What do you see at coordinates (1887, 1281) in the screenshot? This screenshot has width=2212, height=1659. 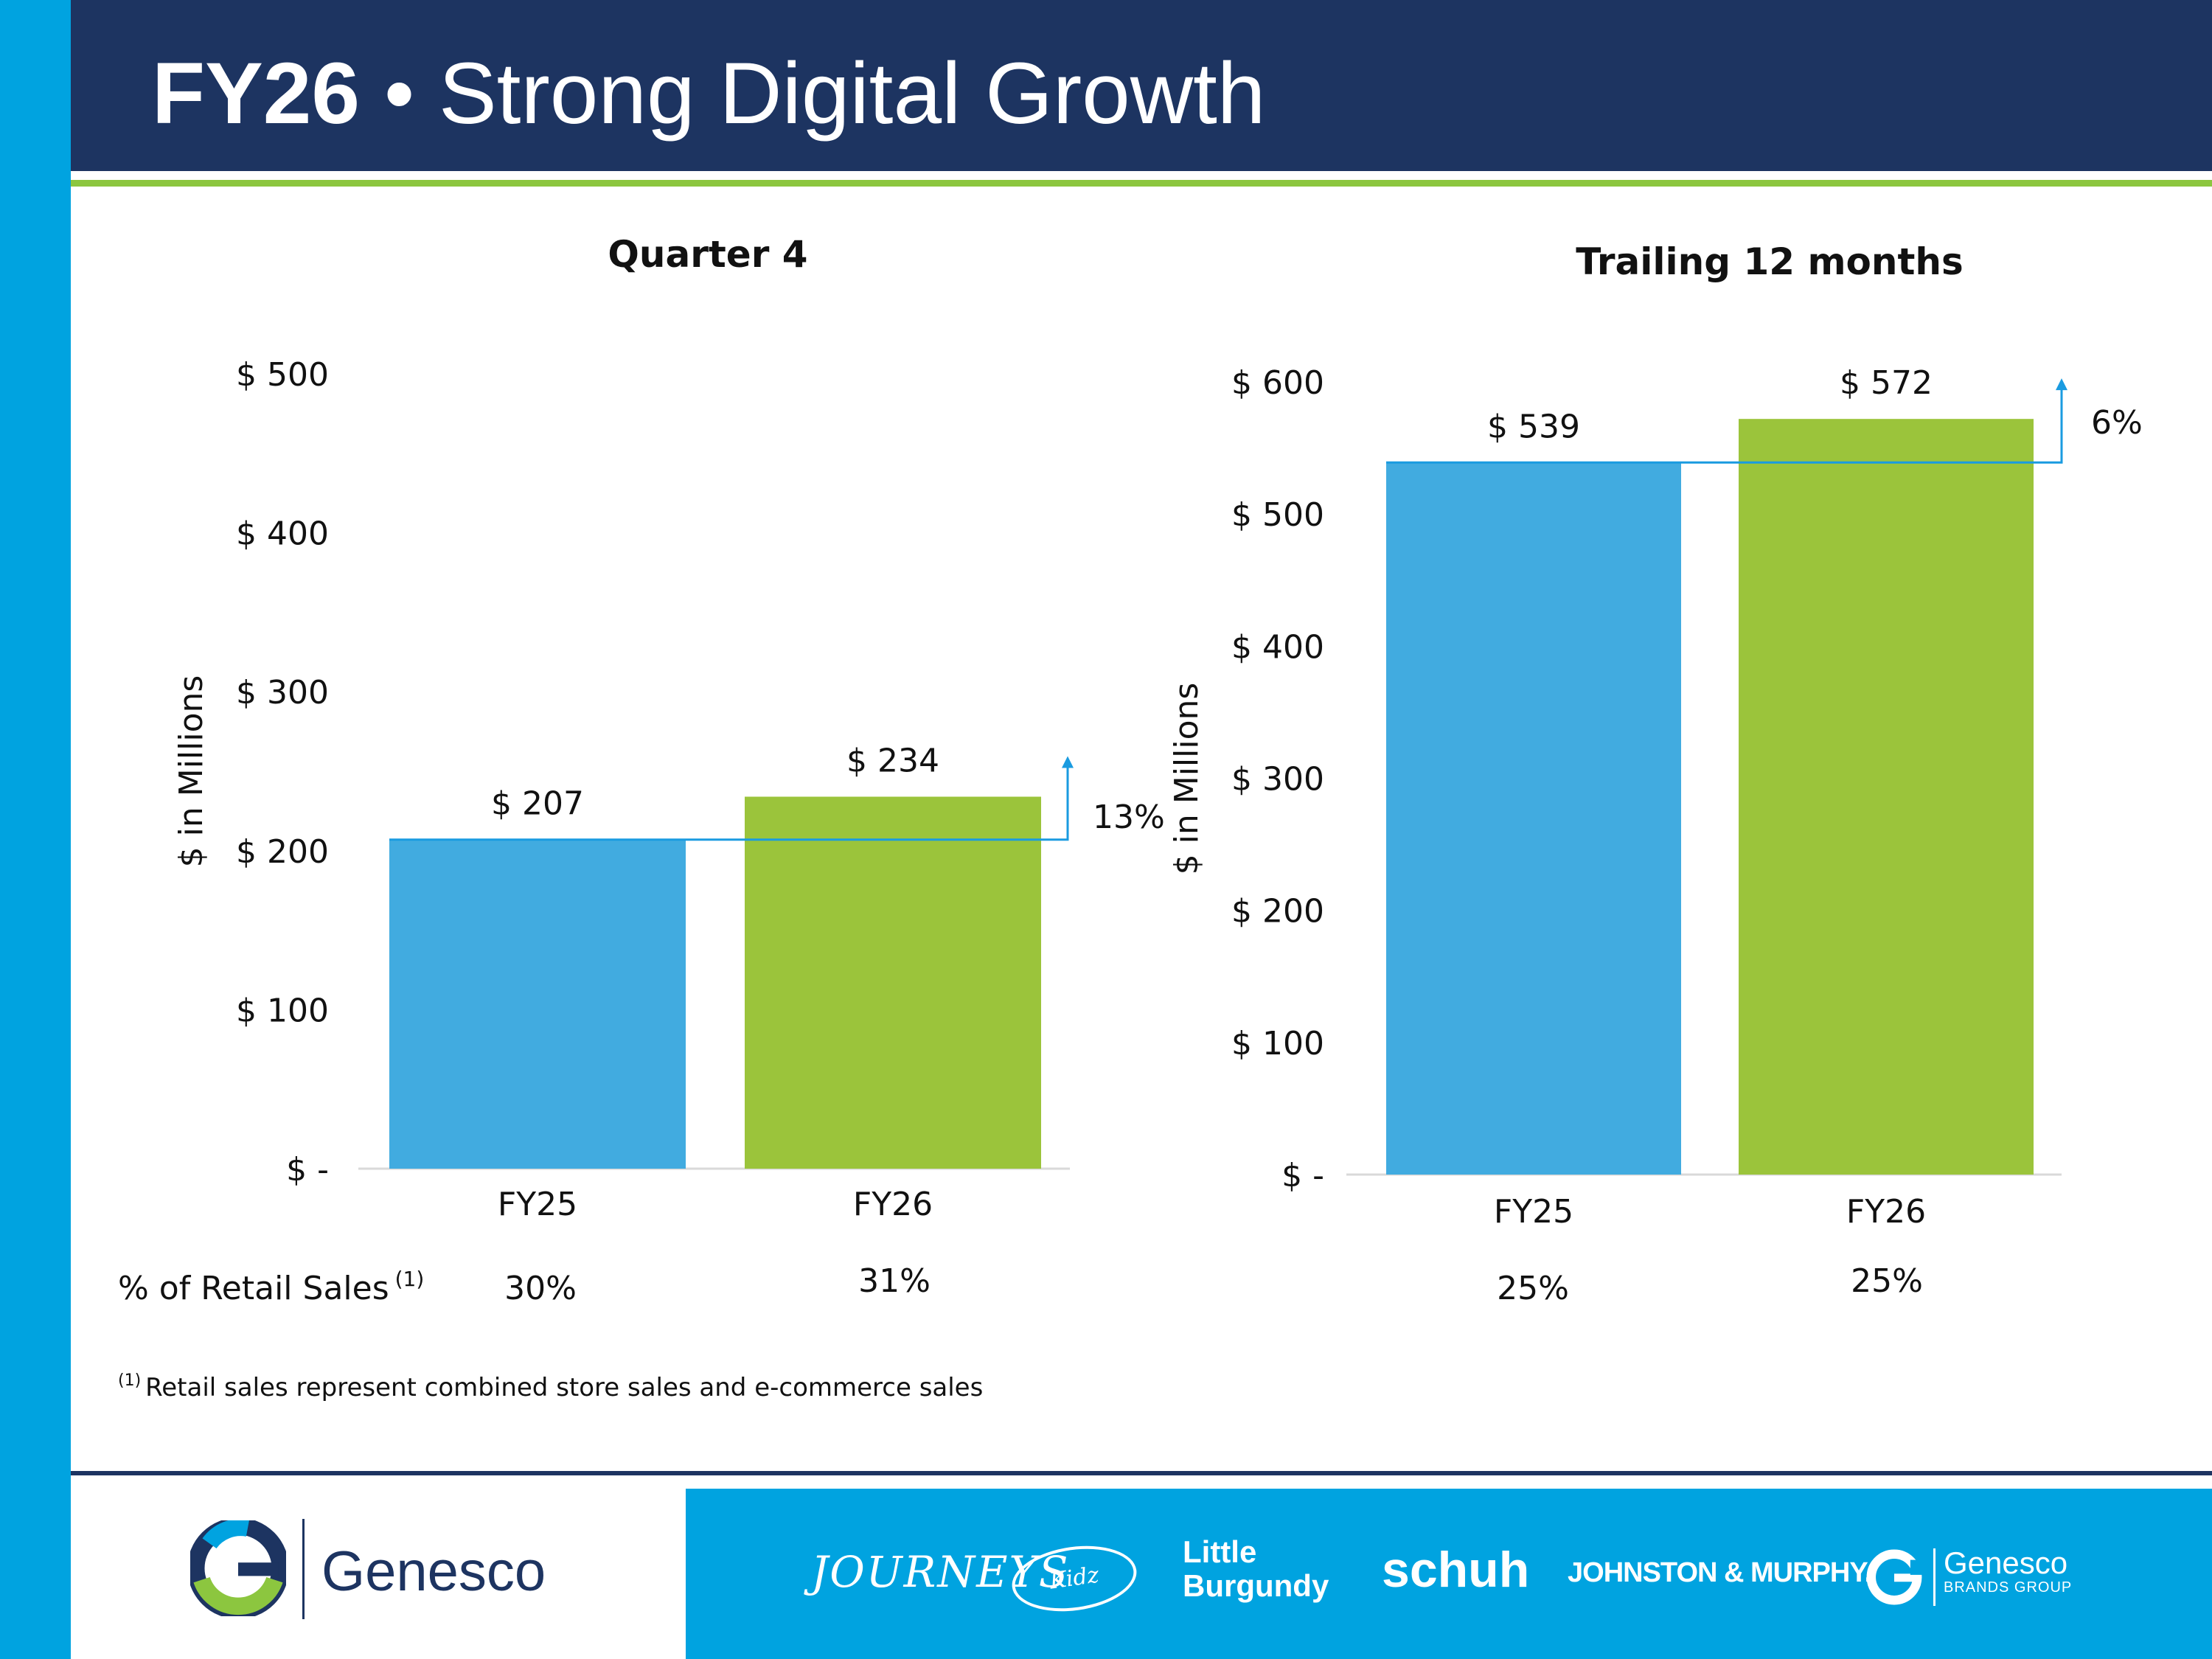 I see `pct-ttm-fy26: 25%` at bounding box center [1887, 1281].